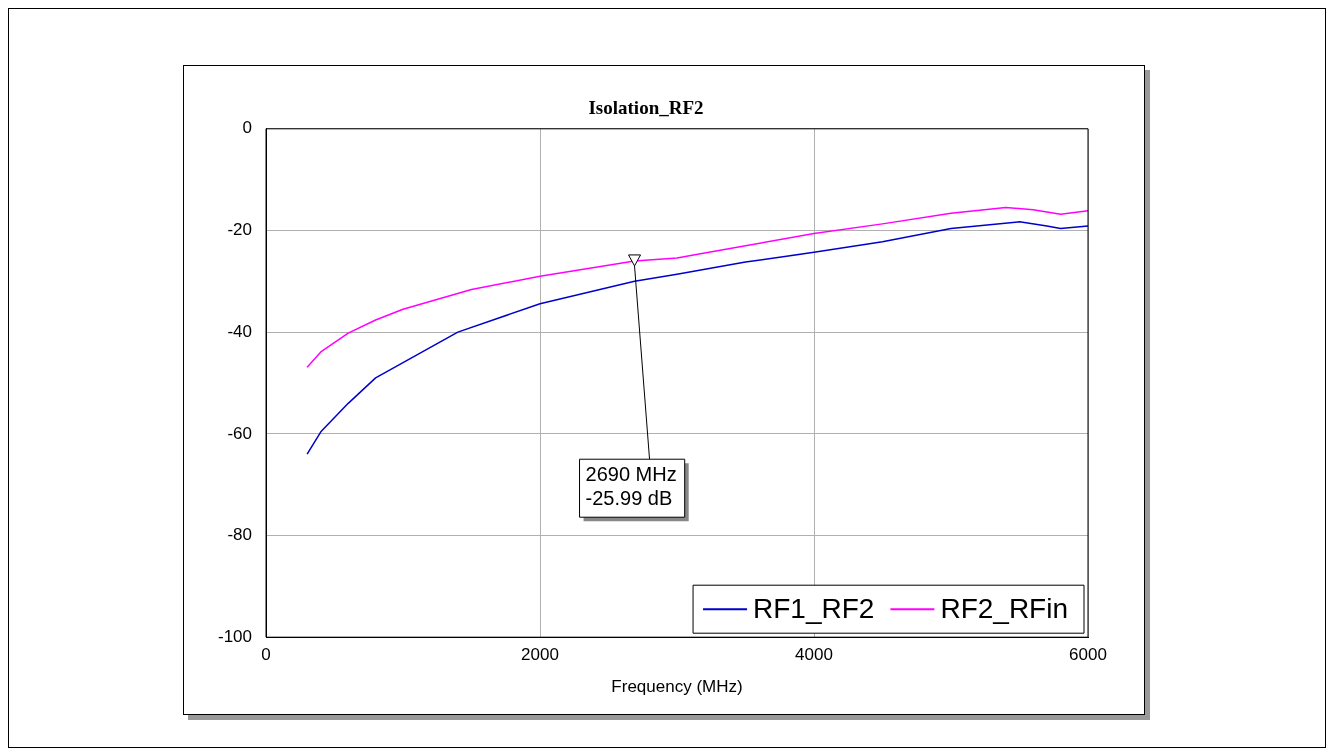 The height and width of the screenshot is (756, 1334). Describe the element at coordinates (240, 331) in the screenshot. I see `y-tick-label: -40` at that location.